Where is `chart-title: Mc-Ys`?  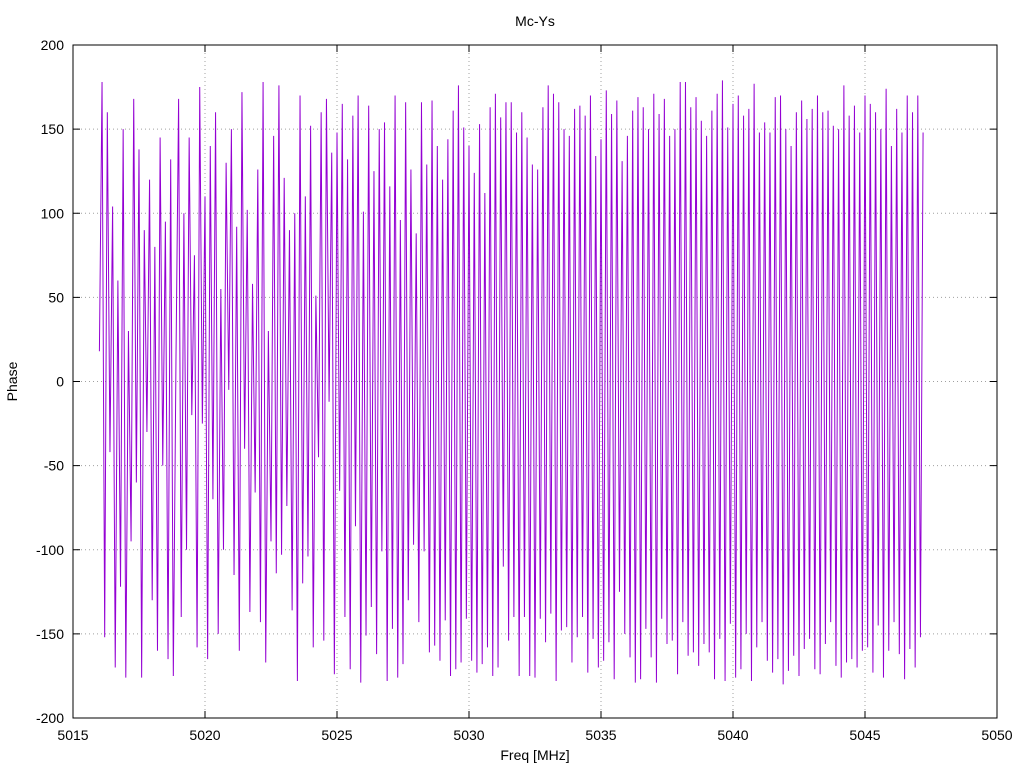 chart-title: Mc-Ys is located at coordinates (535, 21).